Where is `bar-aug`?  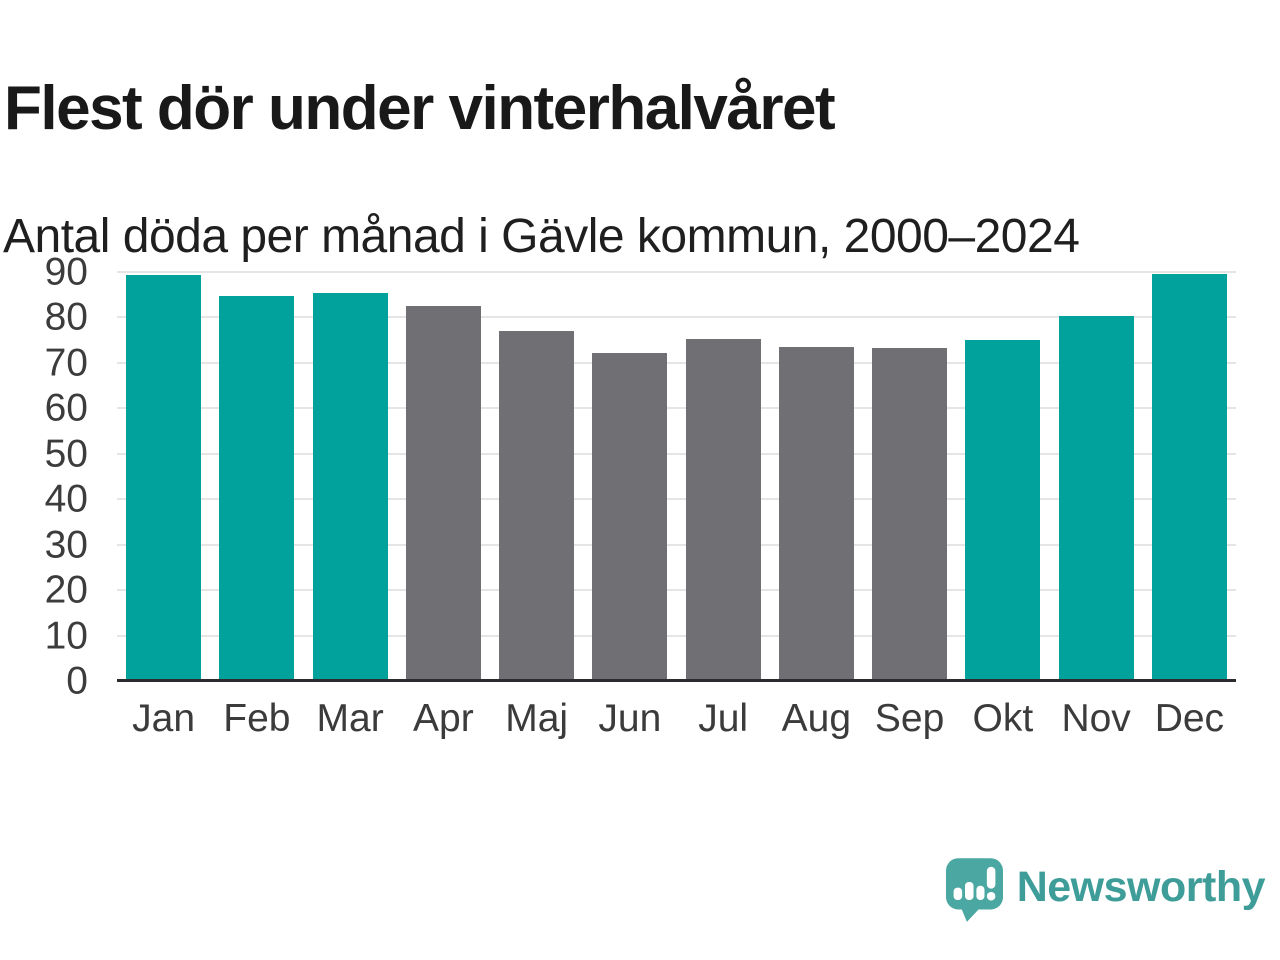 bar-aug is located at coordinates (816, 513).